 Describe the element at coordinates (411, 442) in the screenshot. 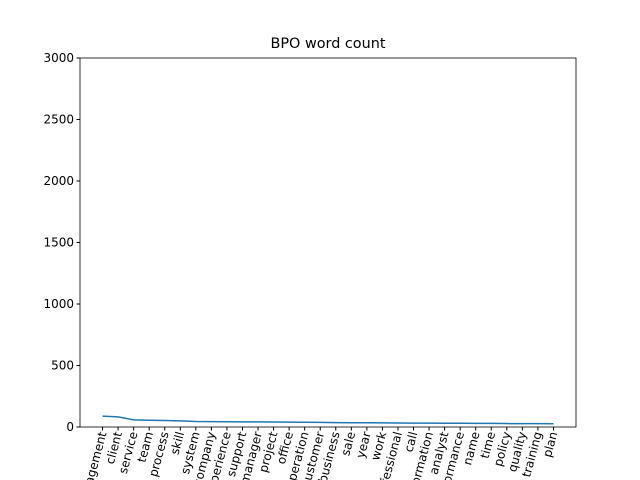

I see `x-tick-label: call` at that location.